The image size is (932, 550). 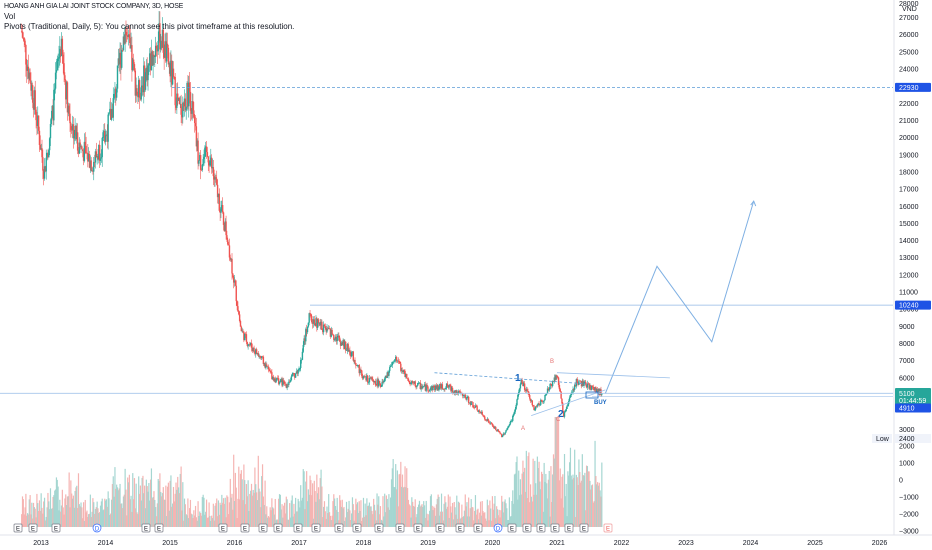 I want to click on projection-arrowhead, so click(x=753, y=203).